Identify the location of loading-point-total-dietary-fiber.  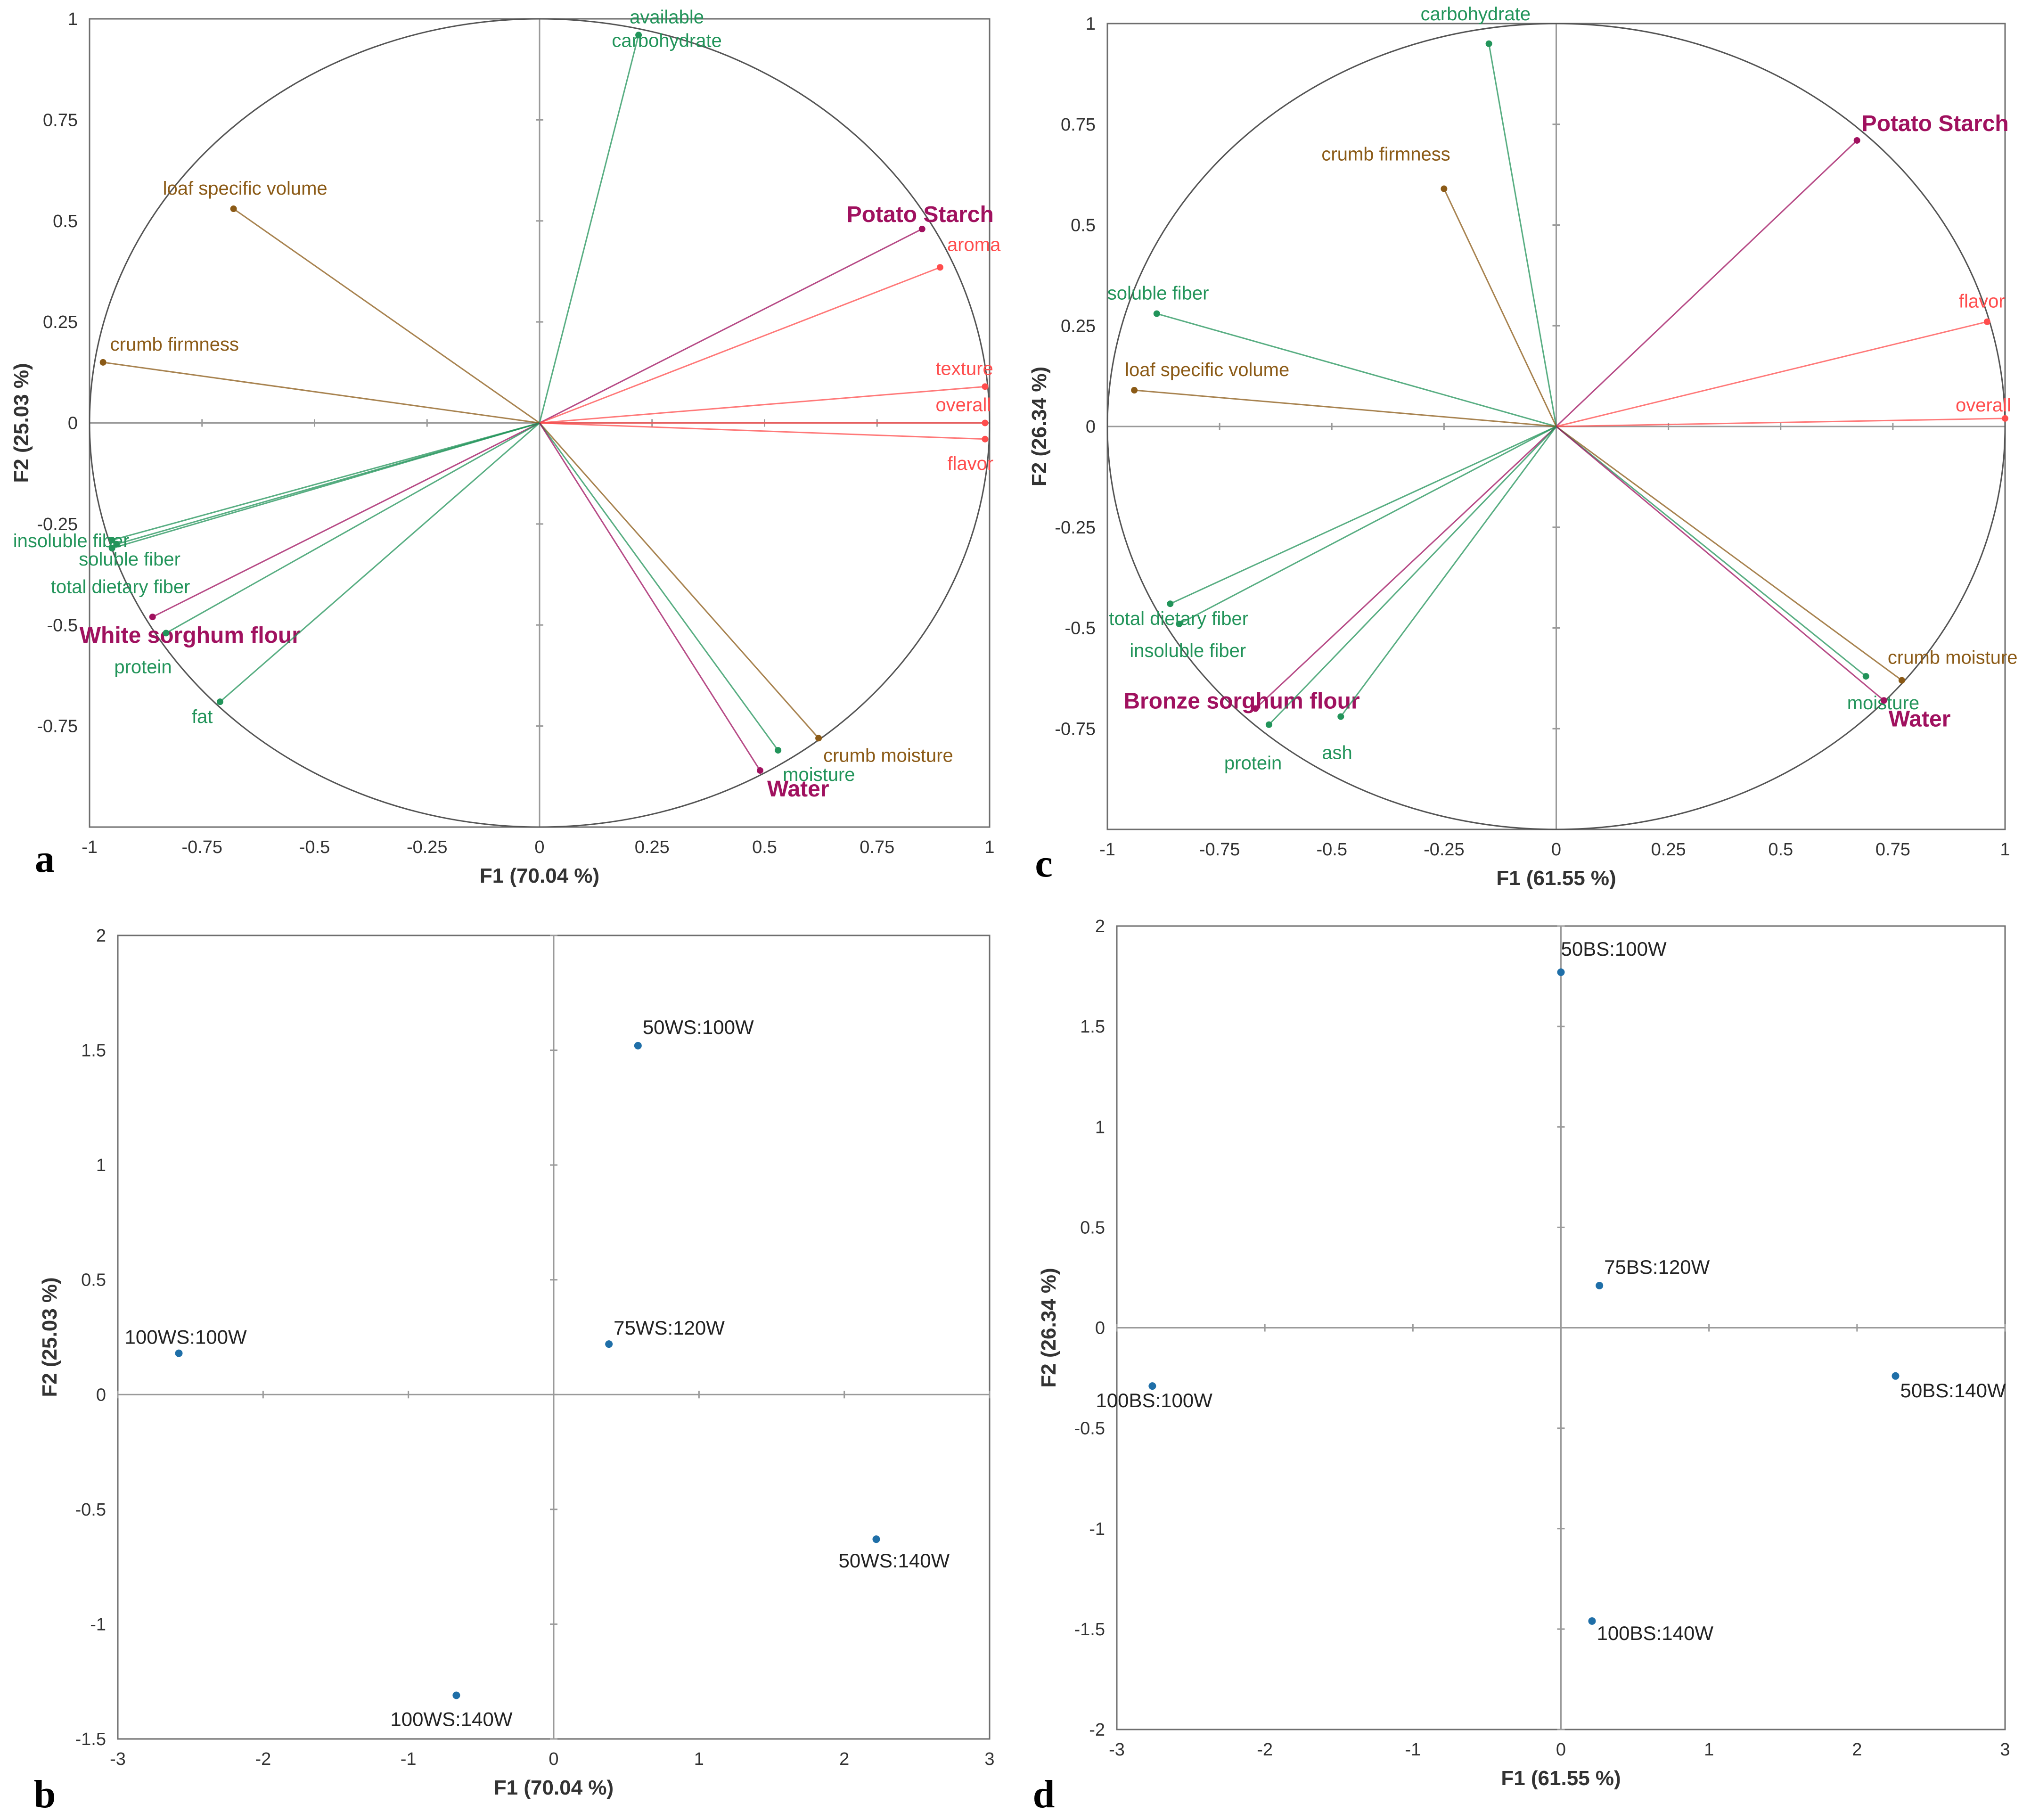
(111, 548).